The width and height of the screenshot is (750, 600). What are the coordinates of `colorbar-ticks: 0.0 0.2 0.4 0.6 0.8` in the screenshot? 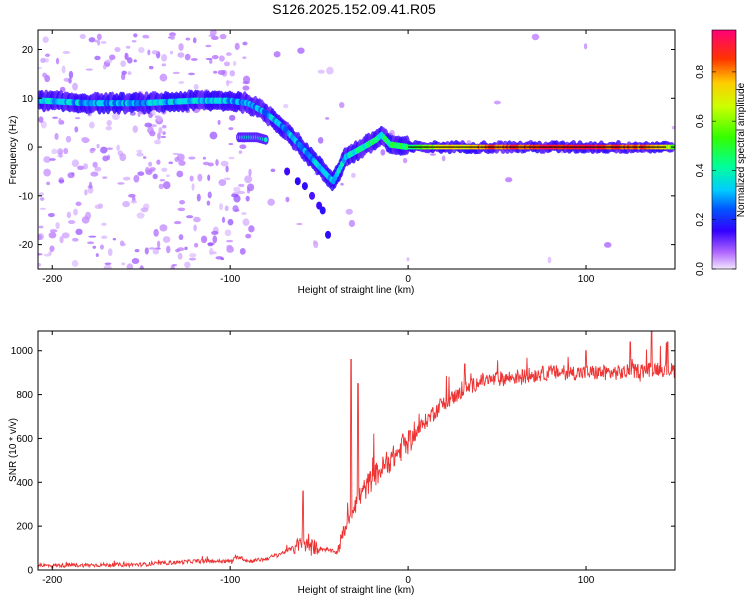 It's located at (715, 170).